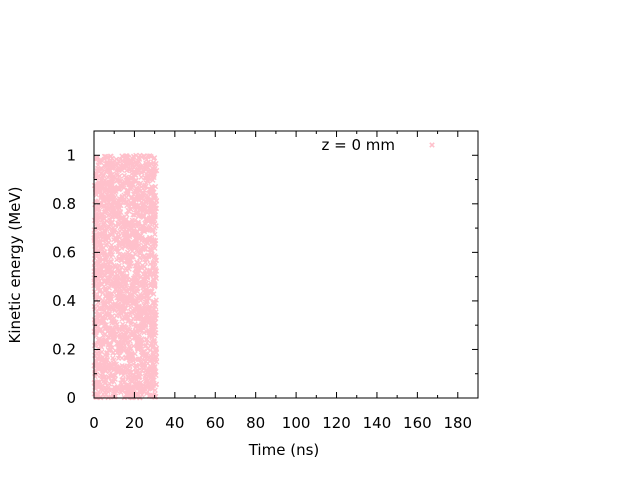 This screenshot has height=480, width=640. I want to click on x-tick-label: 140, so click(377, 423).